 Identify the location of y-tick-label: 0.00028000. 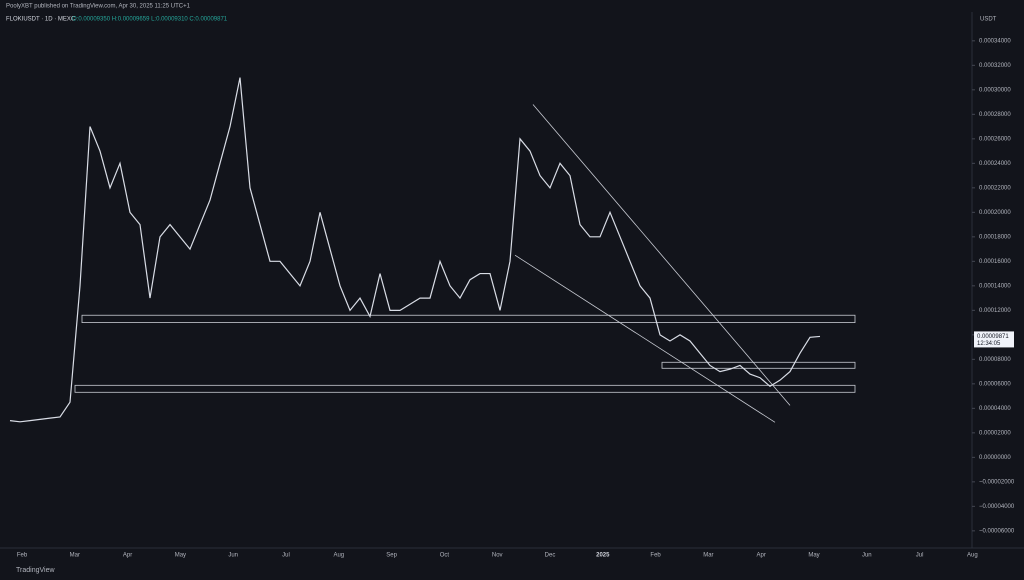
(995, 115).